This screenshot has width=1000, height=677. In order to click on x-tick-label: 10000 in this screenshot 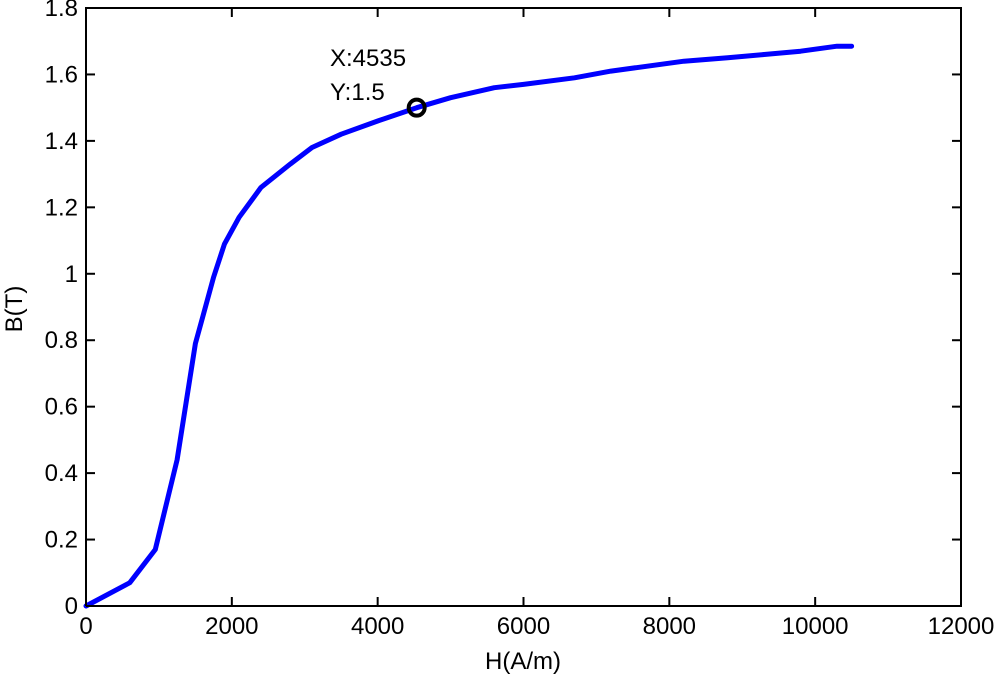, I will do `click(815, 626)`.